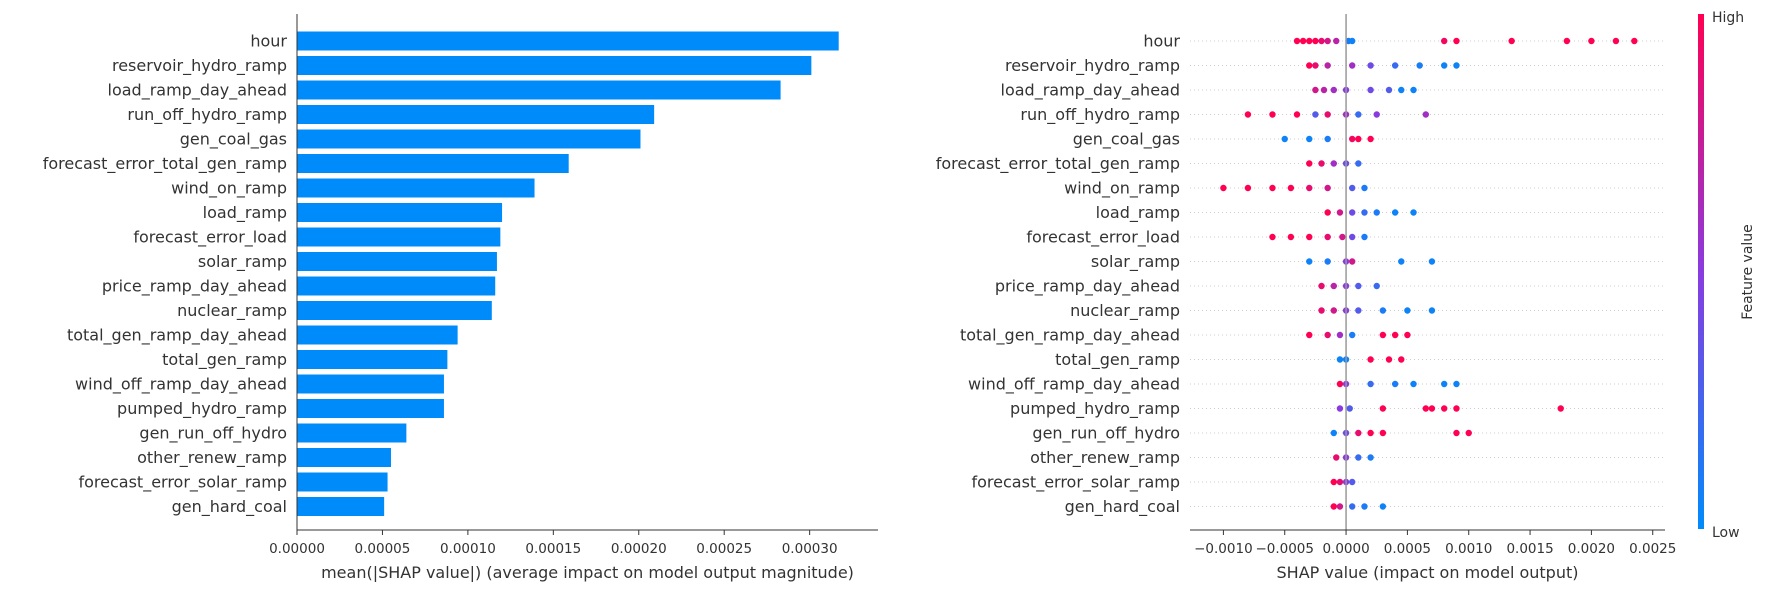 The width and height of the screenshot is (1765, 590). What do you see at coordinates (1284, 549) in the screenshot?
I see `x-tick-label: −0.0005` at bounding box center [1284, 549].